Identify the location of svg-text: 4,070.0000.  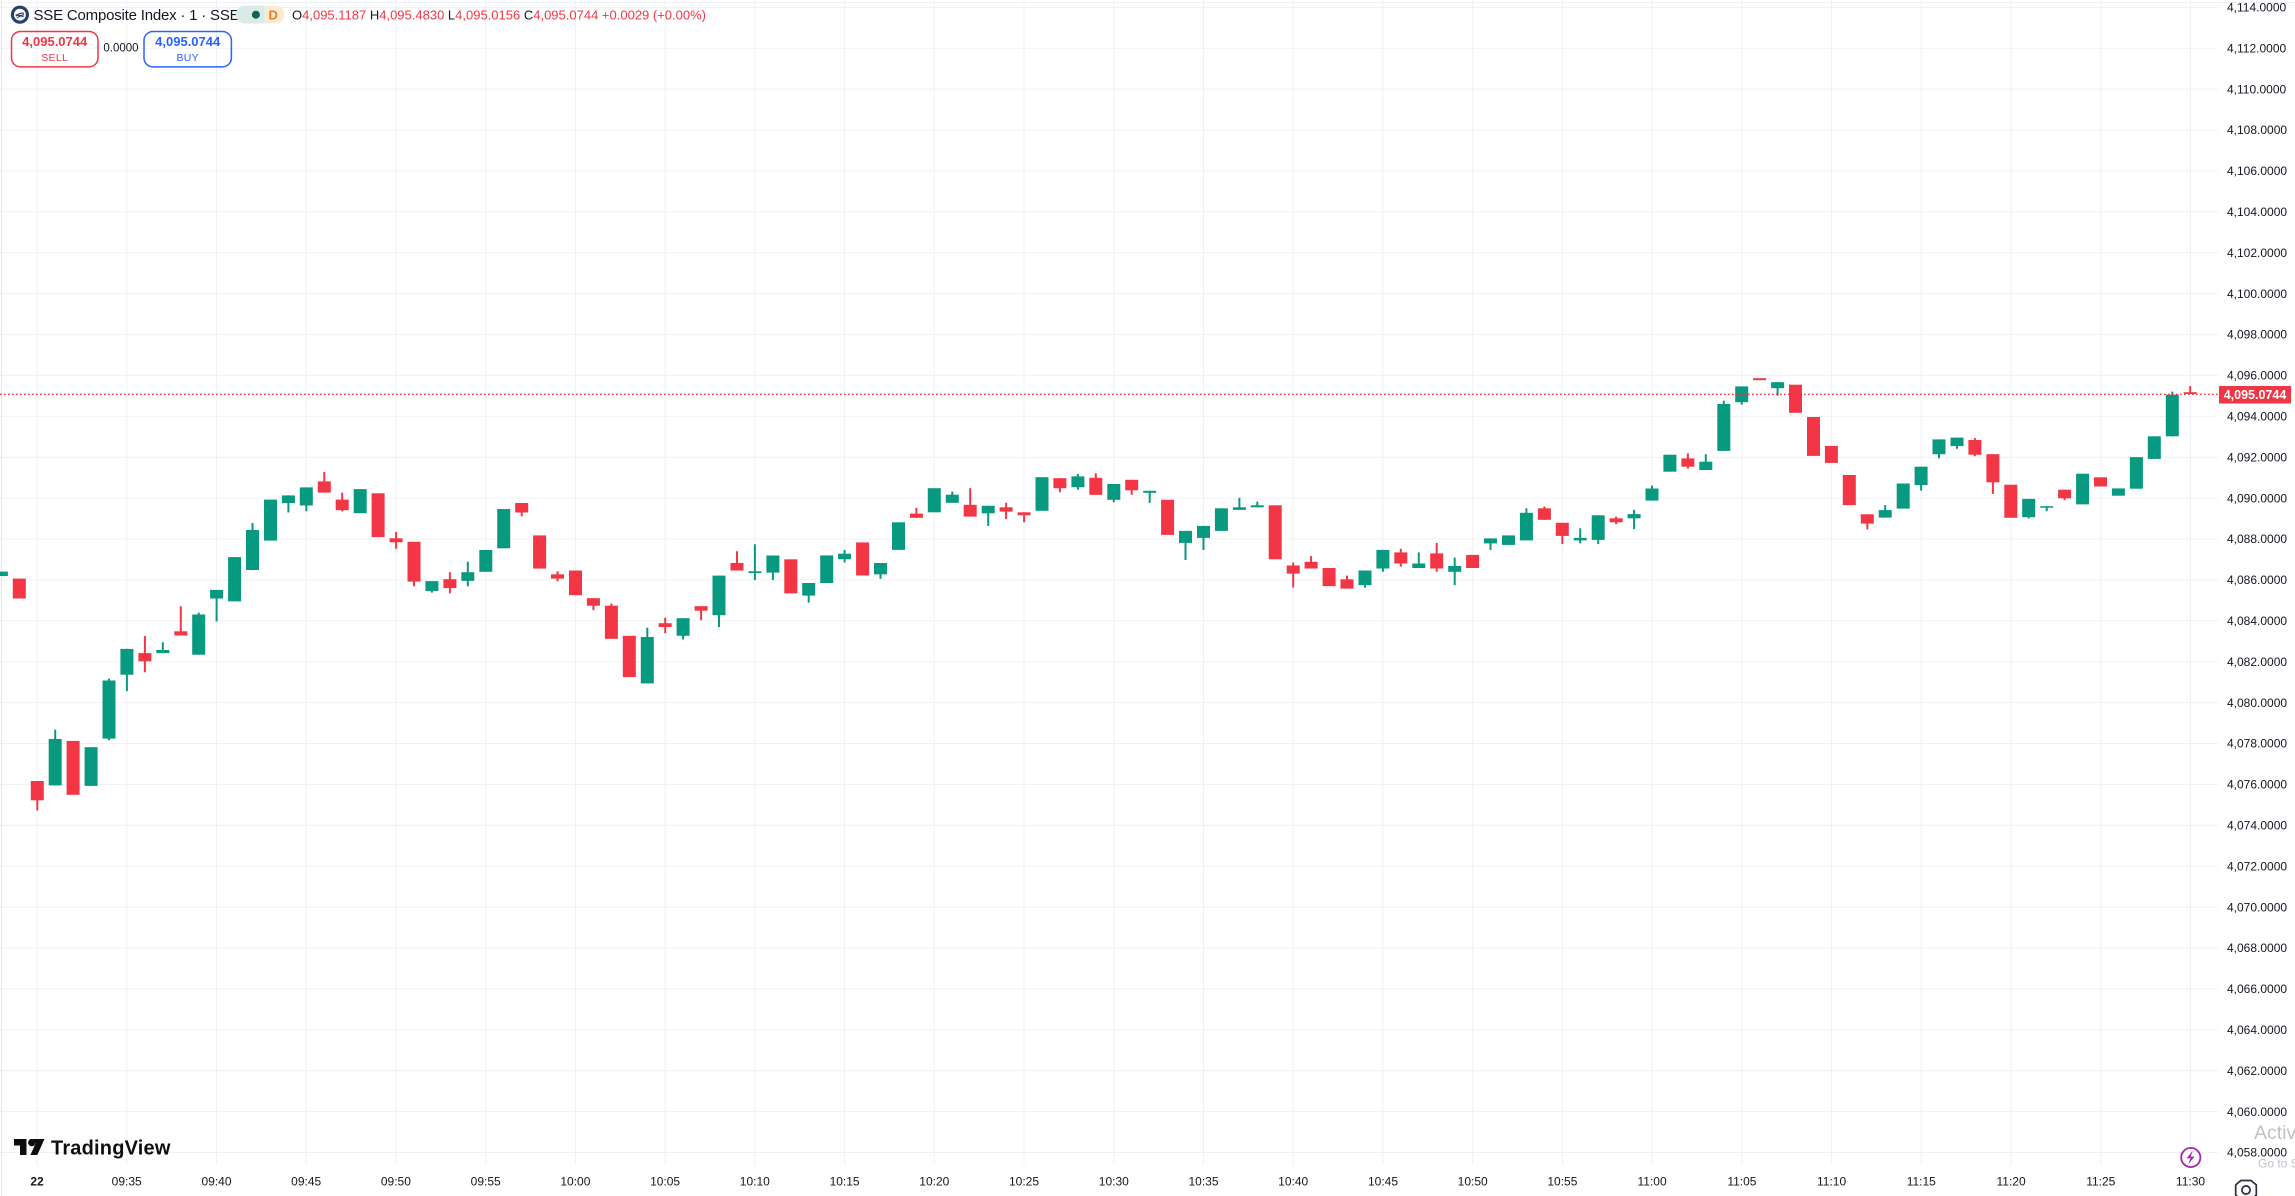
(2257, 907).